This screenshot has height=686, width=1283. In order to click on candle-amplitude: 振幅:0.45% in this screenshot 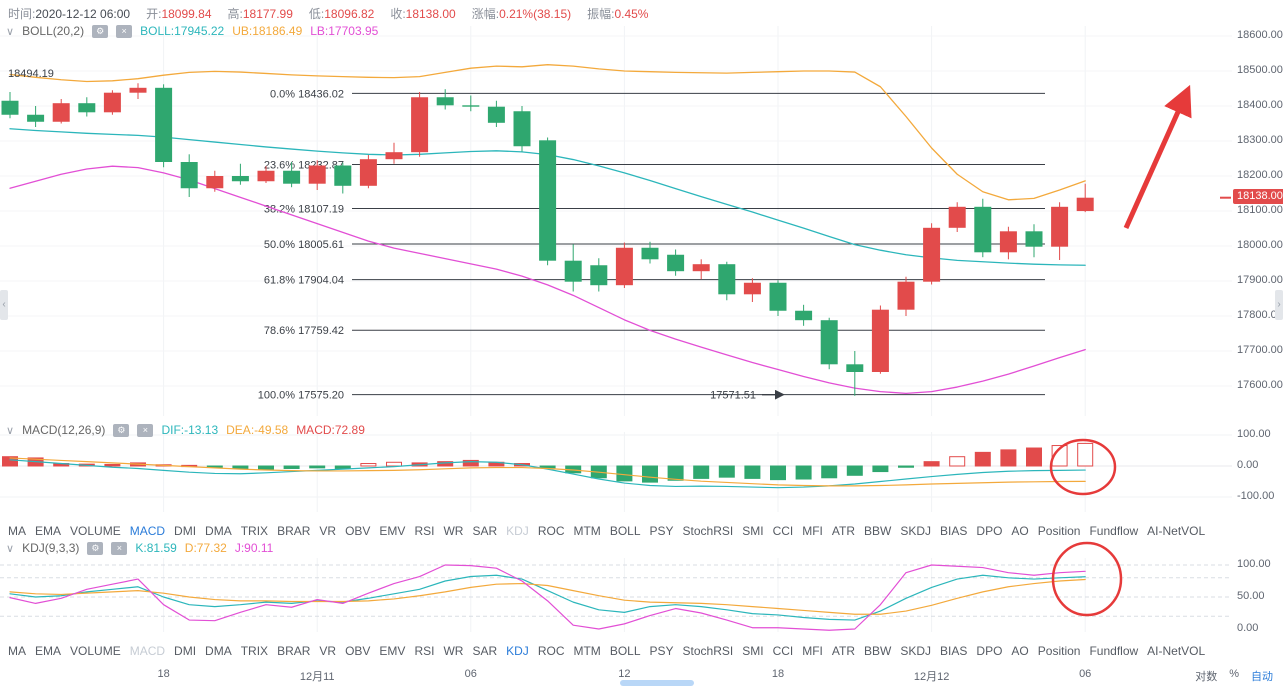, I will do `click(618, 14)`.